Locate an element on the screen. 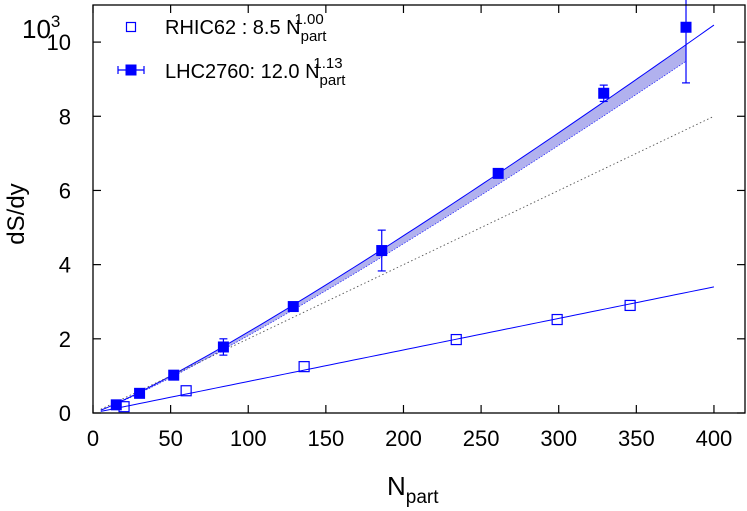 The width and height of the screenshot is (747, 511). legend-label-rhic62: RHIC62 : 8.5 Npart1.00 is located at coordinates (246, 28).